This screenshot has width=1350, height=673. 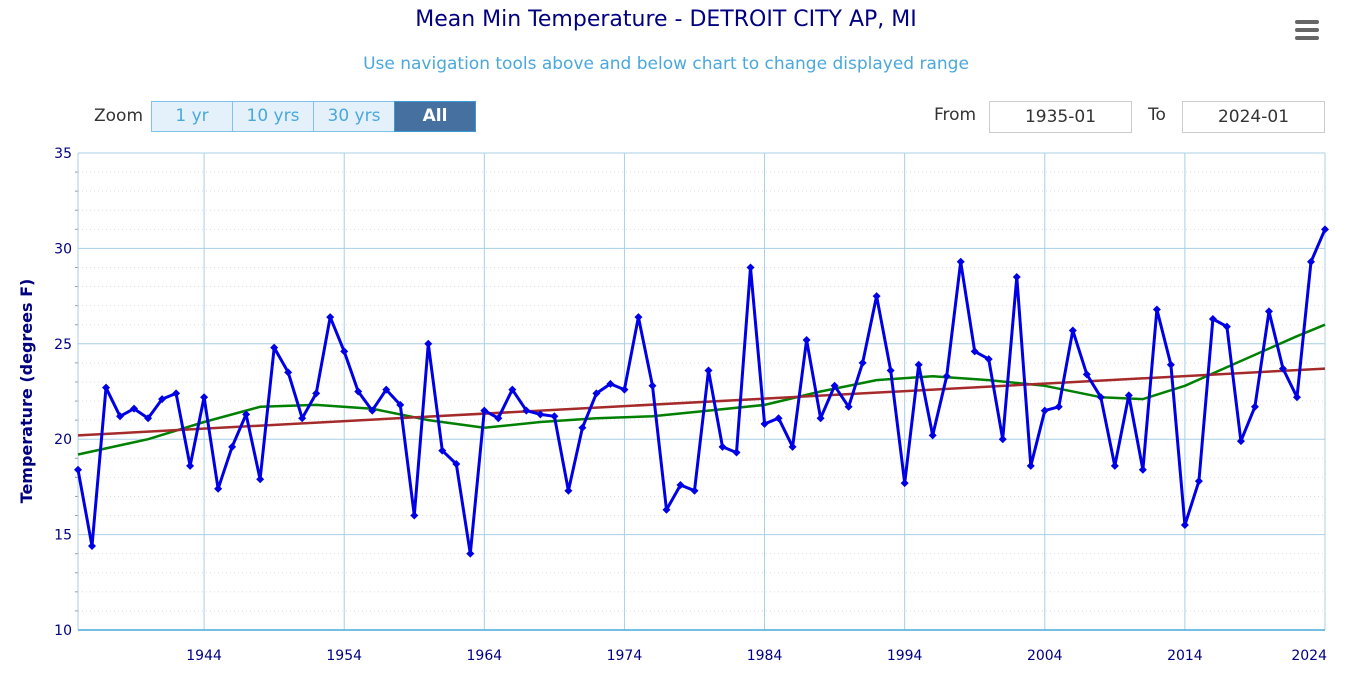 I want to click on y-tick-label: 15, so click(x=63, y=536).